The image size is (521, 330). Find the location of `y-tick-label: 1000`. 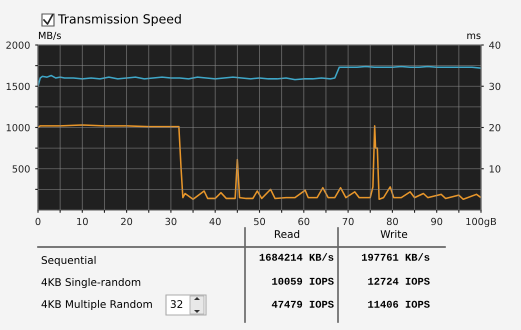

y-tick-label: 1000 is located at coordinates (18, 128).